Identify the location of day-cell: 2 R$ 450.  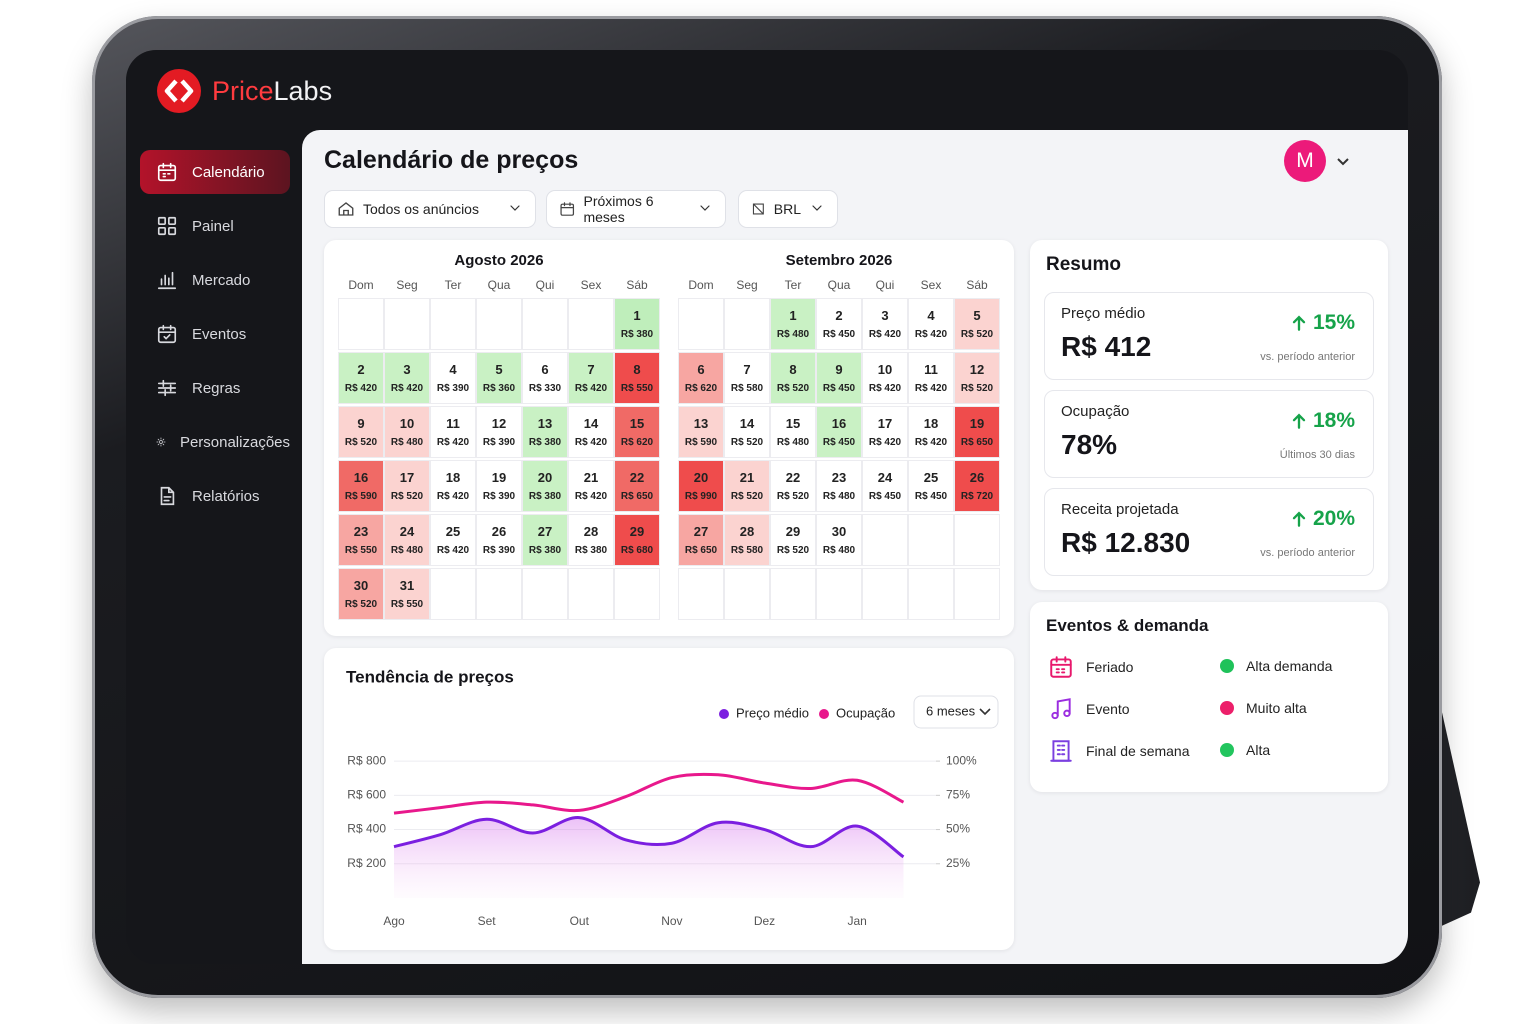
(839, 324).